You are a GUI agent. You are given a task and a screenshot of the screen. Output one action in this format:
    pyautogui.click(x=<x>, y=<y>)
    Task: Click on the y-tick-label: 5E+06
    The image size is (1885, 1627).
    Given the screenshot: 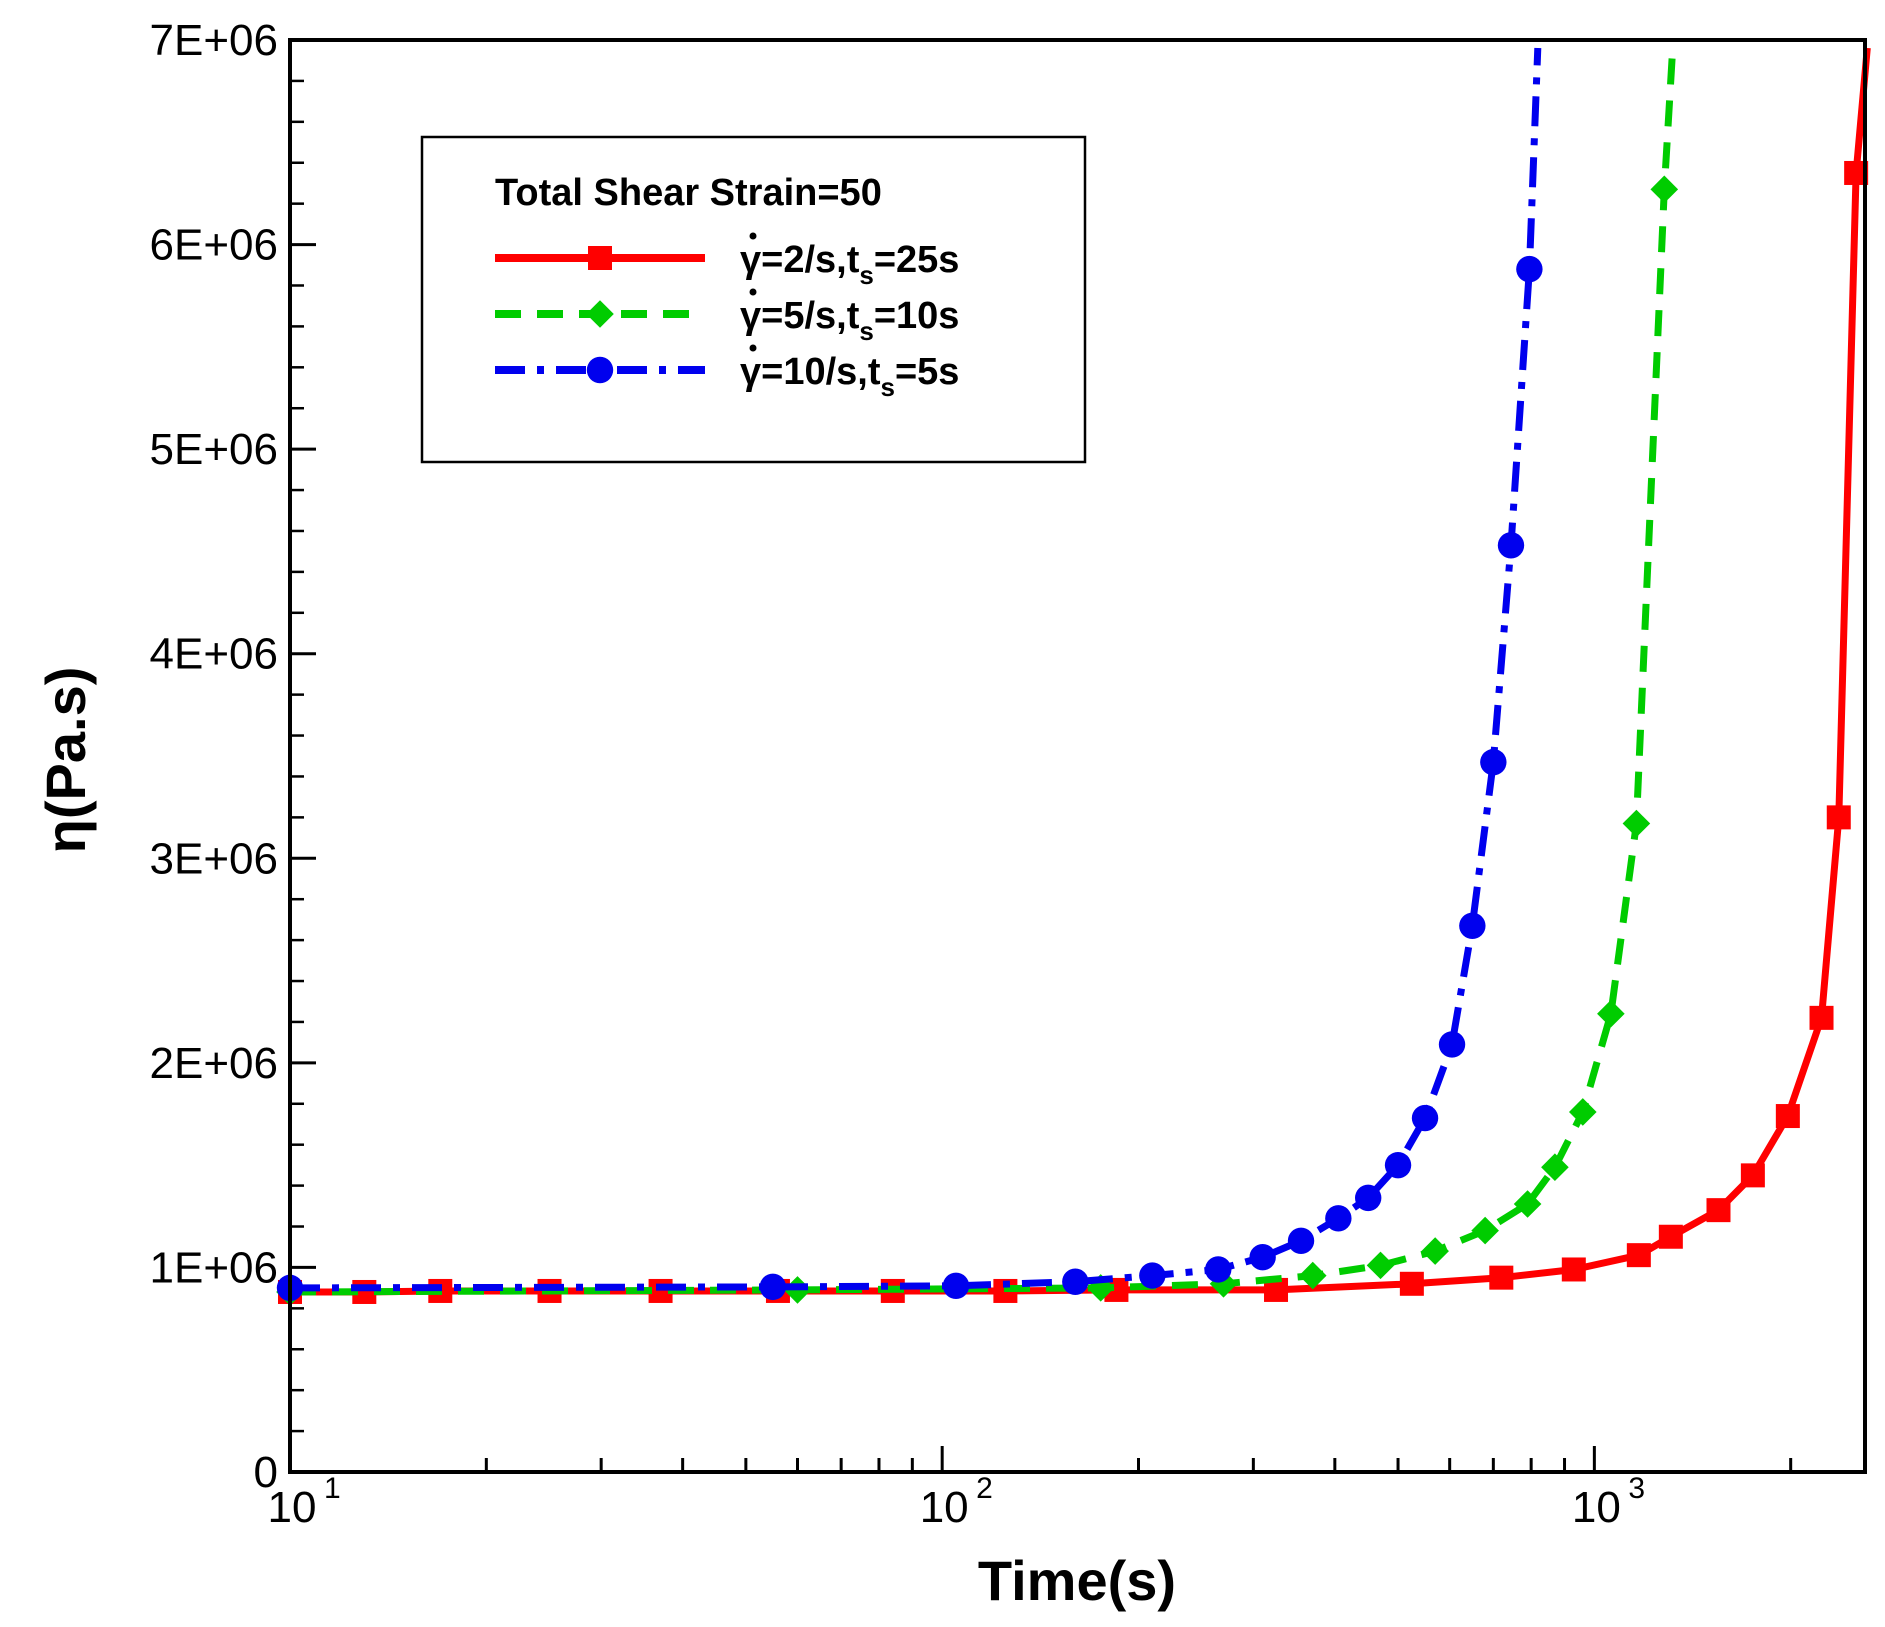 What is the action you would take?
    pyautogui.click(x=214, y=449)
    